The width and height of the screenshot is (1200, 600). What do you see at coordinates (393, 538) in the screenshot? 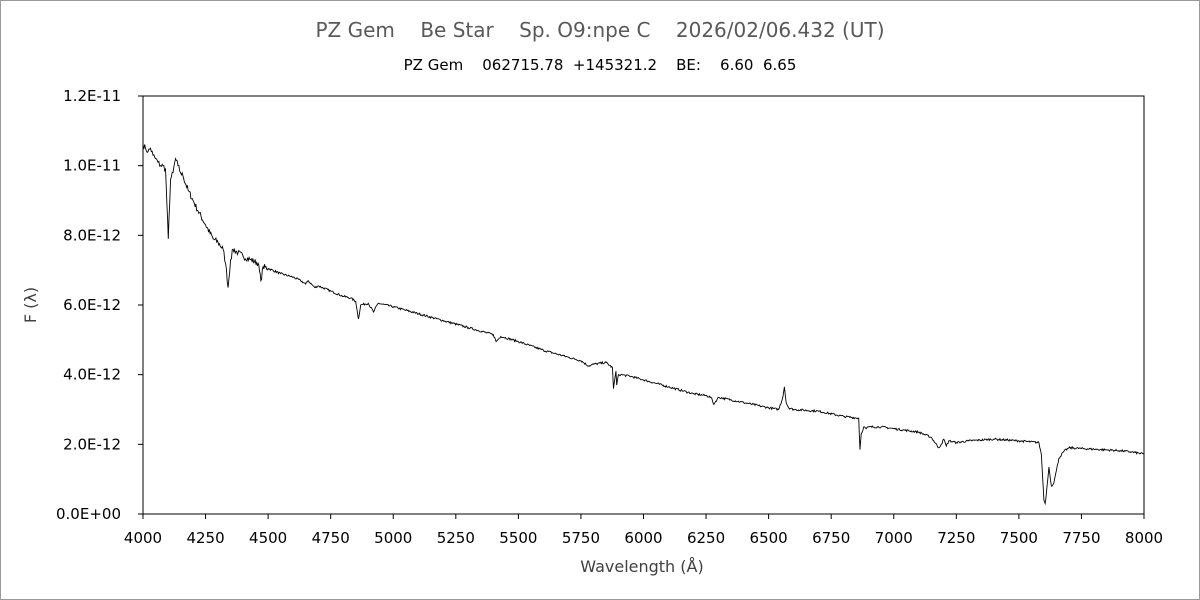
I see `x-tick-label: 5000` at bounding box center [393, 538].